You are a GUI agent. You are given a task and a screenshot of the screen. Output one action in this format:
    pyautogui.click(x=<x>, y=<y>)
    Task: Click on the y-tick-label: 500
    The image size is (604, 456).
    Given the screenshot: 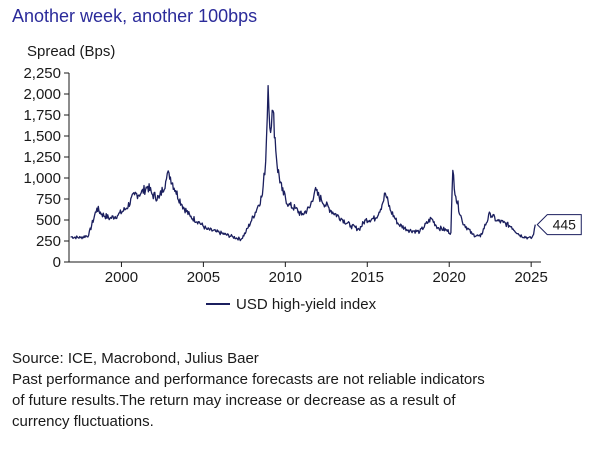 What is the action you would take?
    pyautogui.click(x=48, y=220)
    